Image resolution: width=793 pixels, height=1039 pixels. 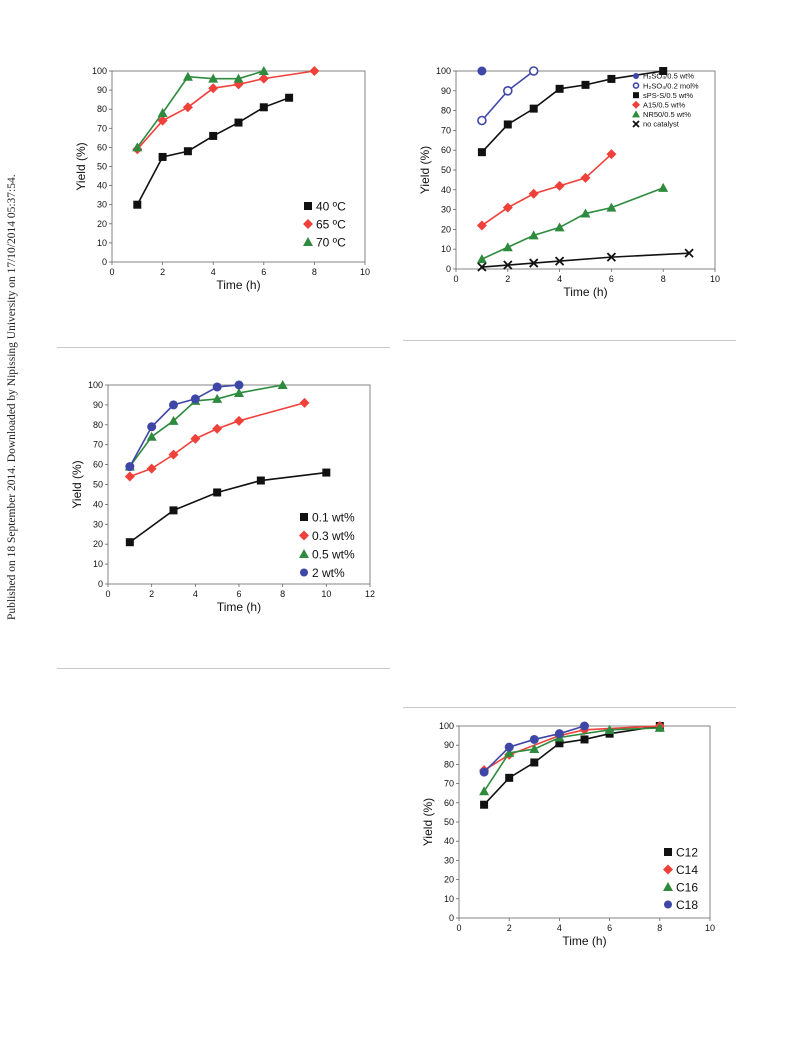 I want to click on divider-middle-right, so click(x=569, y=707).